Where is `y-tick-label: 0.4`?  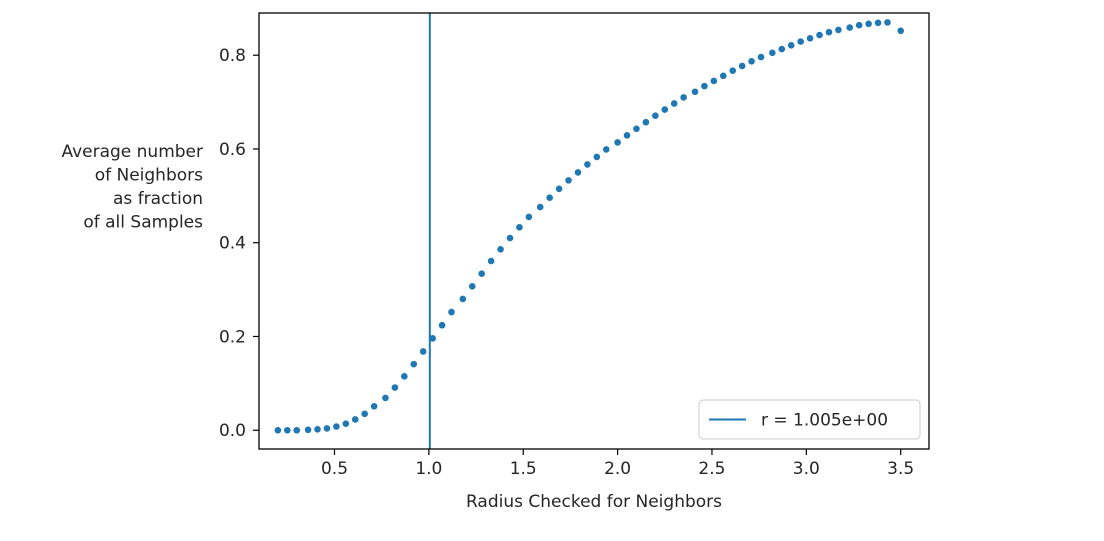
y-tick-label: 0.4 is located at coordinates (232, 244).